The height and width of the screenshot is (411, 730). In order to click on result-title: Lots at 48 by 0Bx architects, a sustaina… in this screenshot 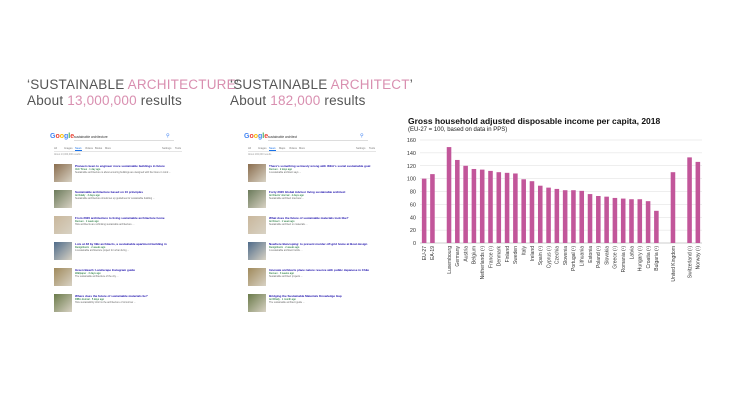, I will do `click(121, 244)`.